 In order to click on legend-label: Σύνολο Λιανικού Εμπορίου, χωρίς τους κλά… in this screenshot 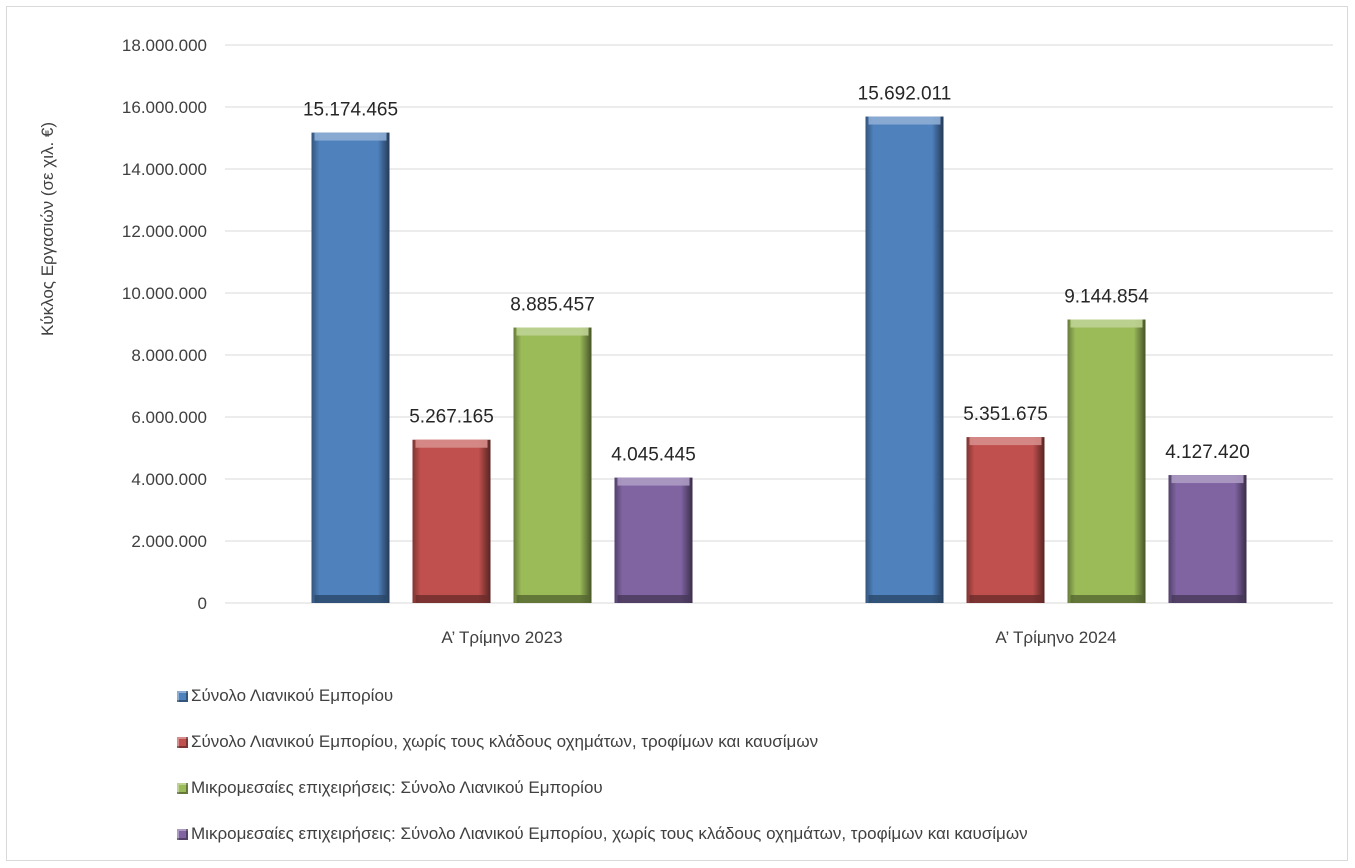, I will do `click(505, 741)`.